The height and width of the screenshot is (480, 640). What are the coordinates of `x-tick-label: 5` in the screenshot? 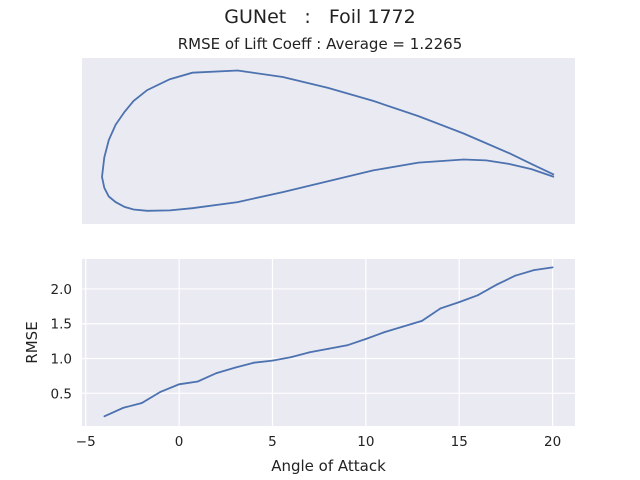 It's located at (272, 442).